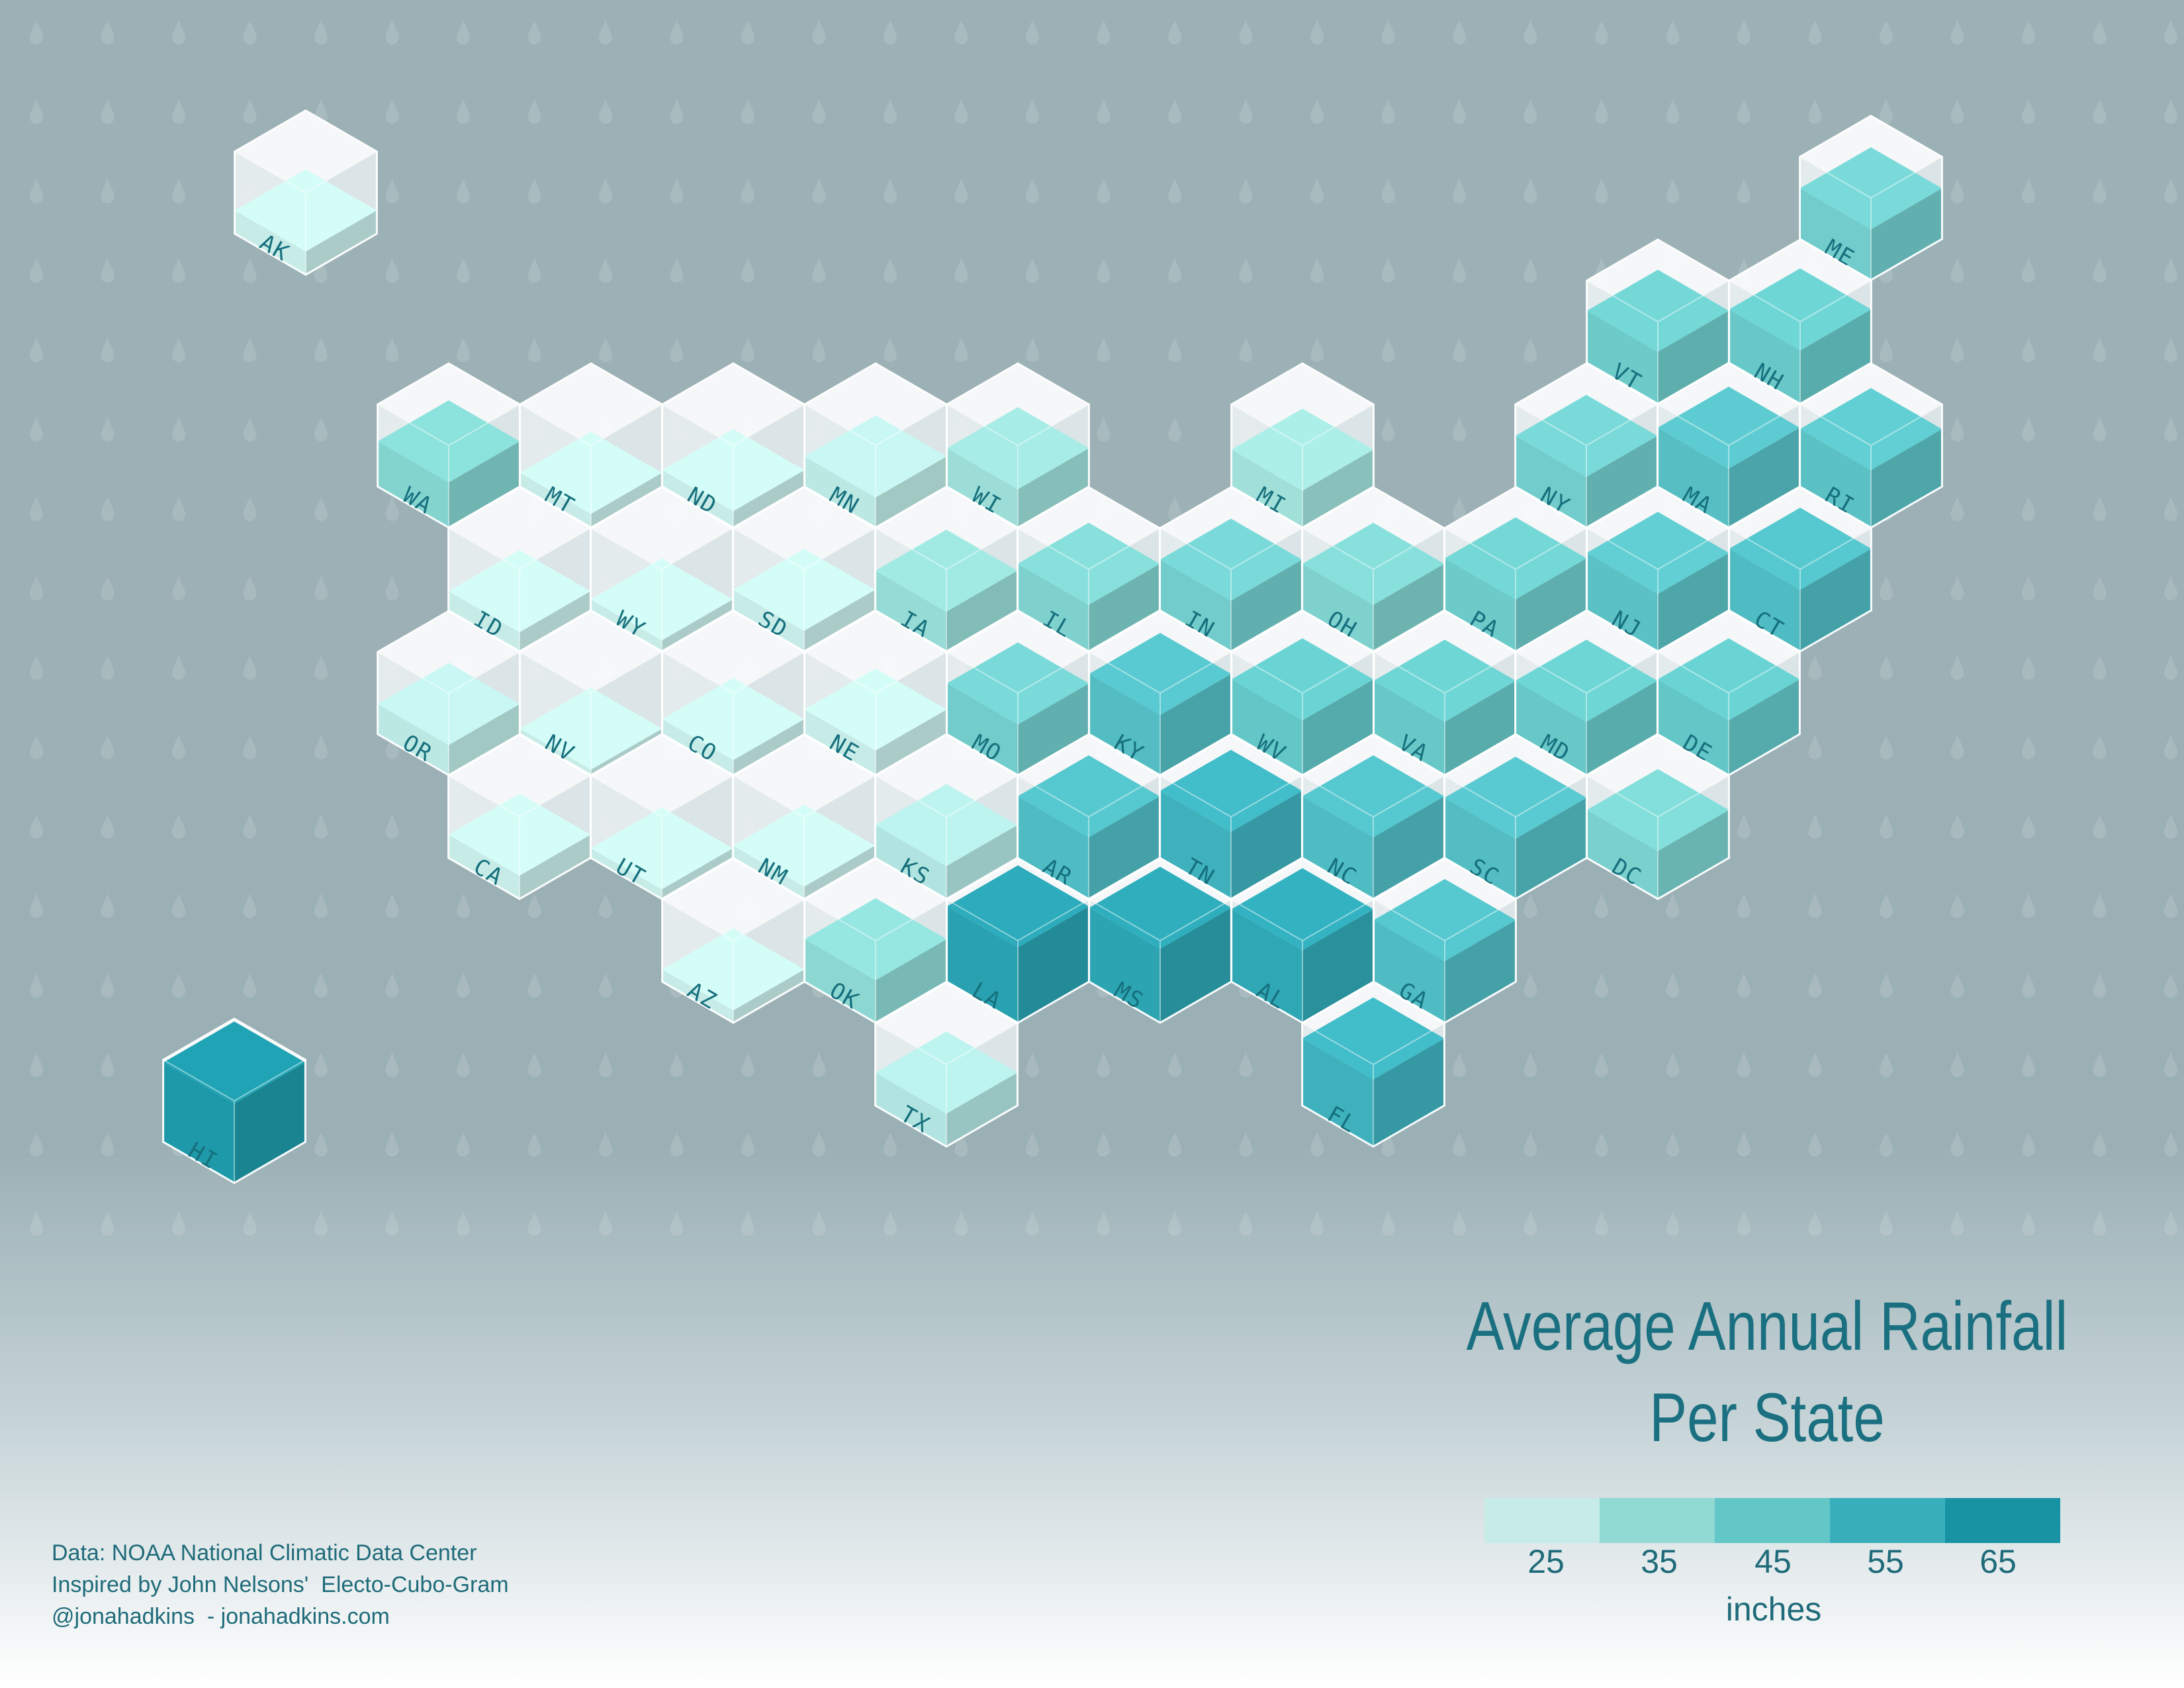 The width and height of the screenshot is (2184, 1688). What do you see at coordinates (1773, 1609) in the screenshot?
I see `legend-units-label: inches` at bounding box center [1773, 1609].